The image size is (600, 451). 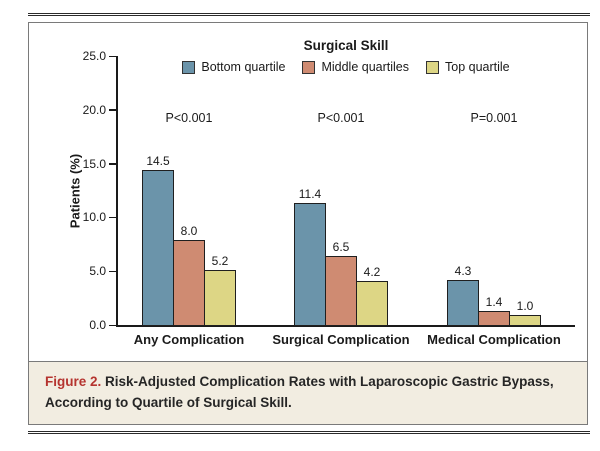 I want to click on bottom-double-rule, so click(x=309, y=432).